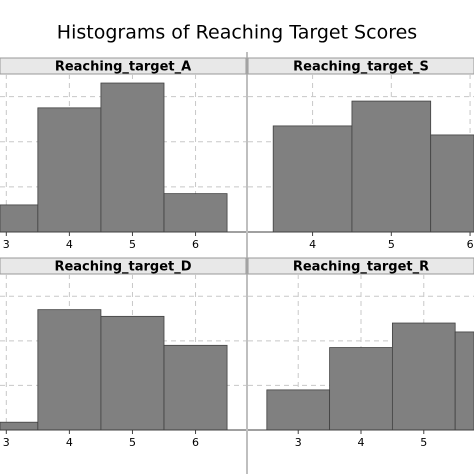  I want to click on panel-title: Reaching_target_R, so click(361, 267).